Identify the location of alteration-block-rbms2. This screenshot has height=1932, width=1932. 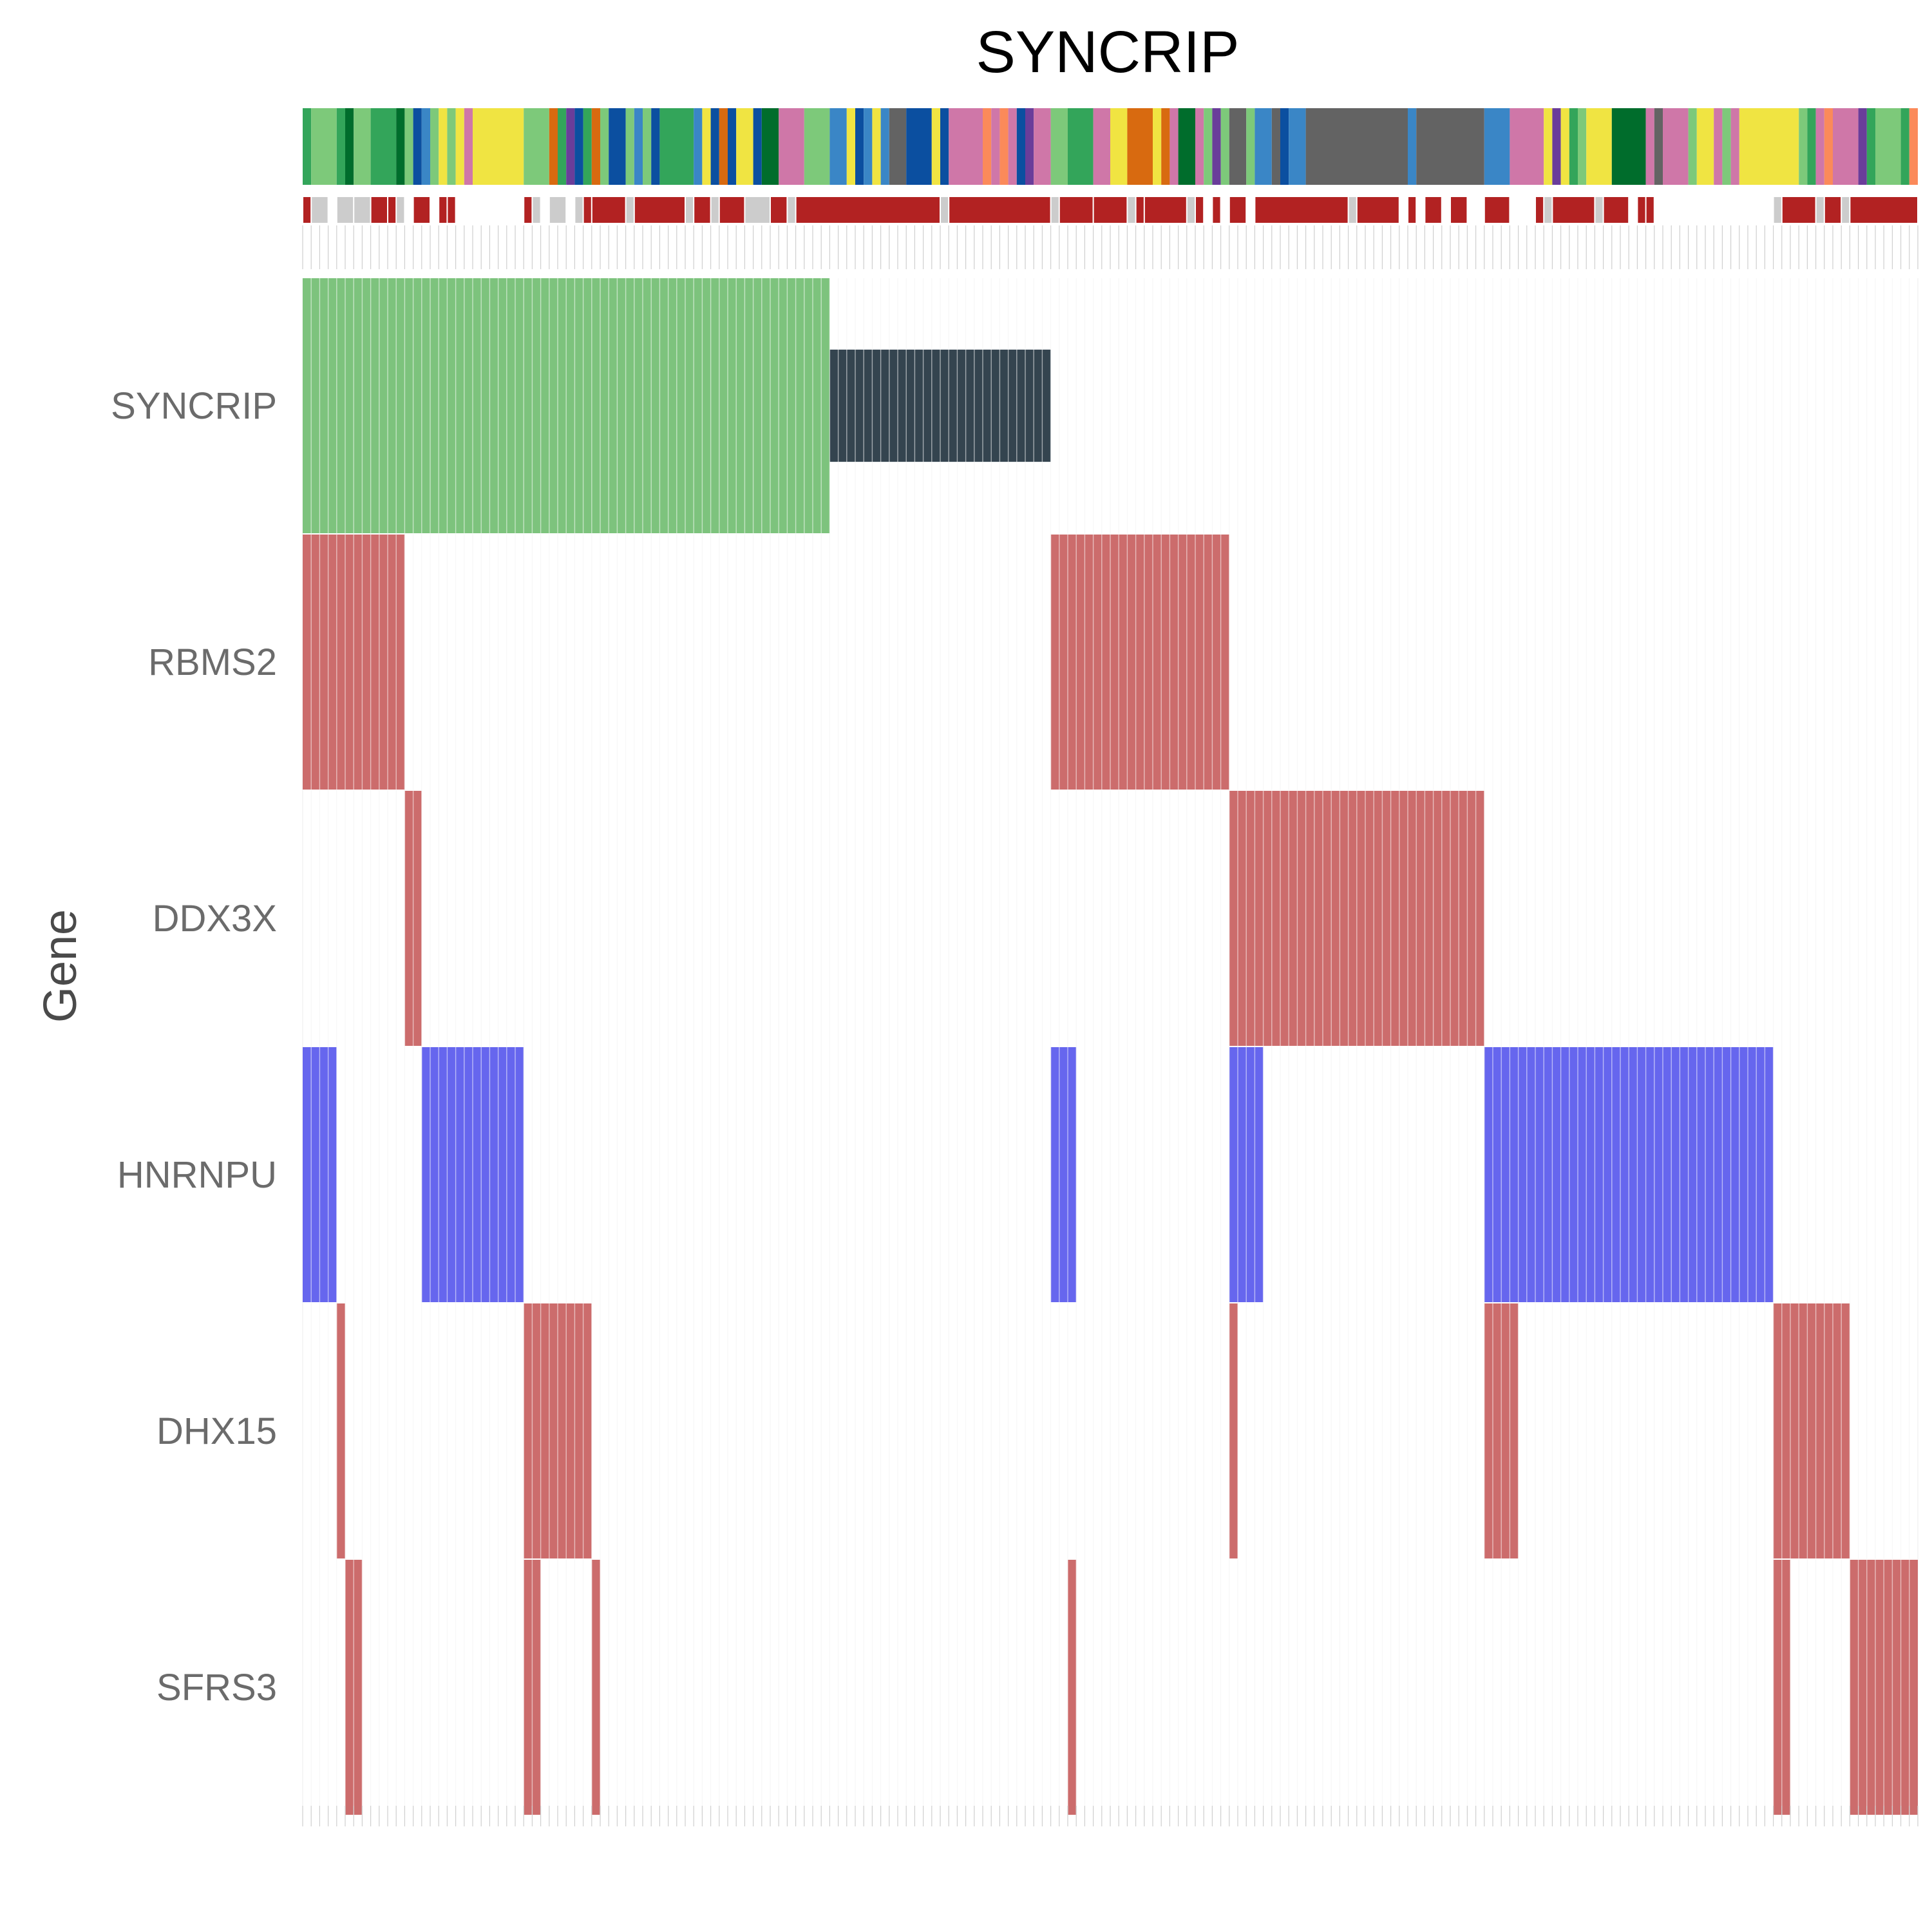
(1139, 662).